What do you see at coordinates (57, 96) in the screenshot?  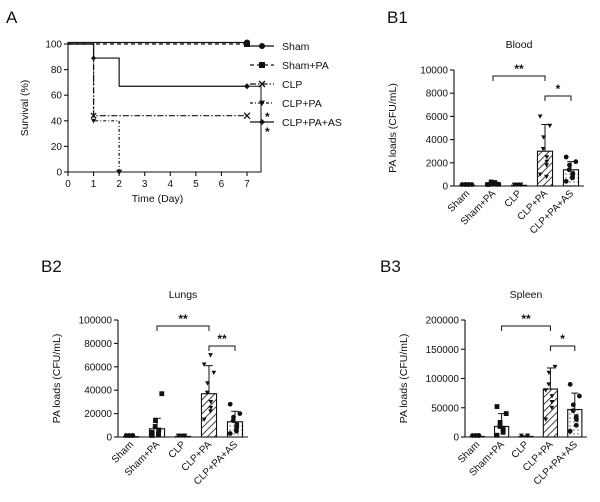 I see `y-tick-label: 60` at bounding box center [57, 96].